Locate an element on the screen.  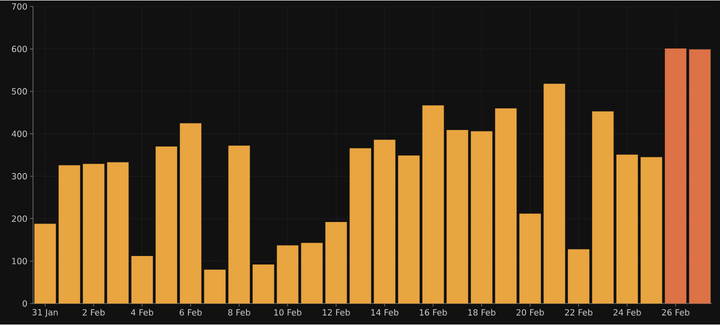
x-tick-label: 24 Feb is located at coordinates (627, 312).